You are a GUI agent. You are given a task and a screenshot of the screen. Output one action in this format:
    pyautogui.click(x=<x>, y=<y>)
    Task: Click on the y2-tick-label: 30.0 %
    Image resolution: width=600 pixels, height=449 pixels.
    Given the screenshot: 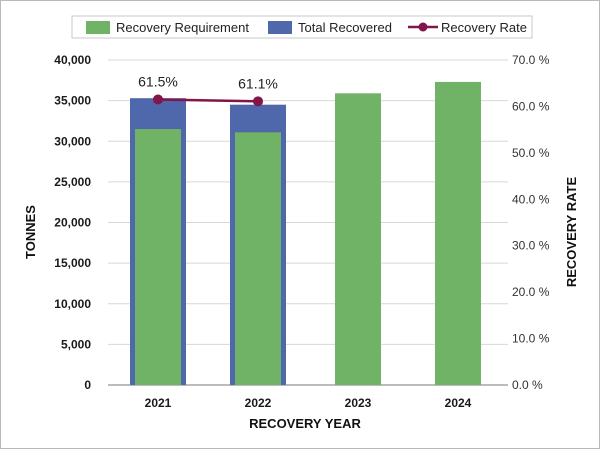 What is the action you would take?
    pyautogui.click(x=531, y=246)
    